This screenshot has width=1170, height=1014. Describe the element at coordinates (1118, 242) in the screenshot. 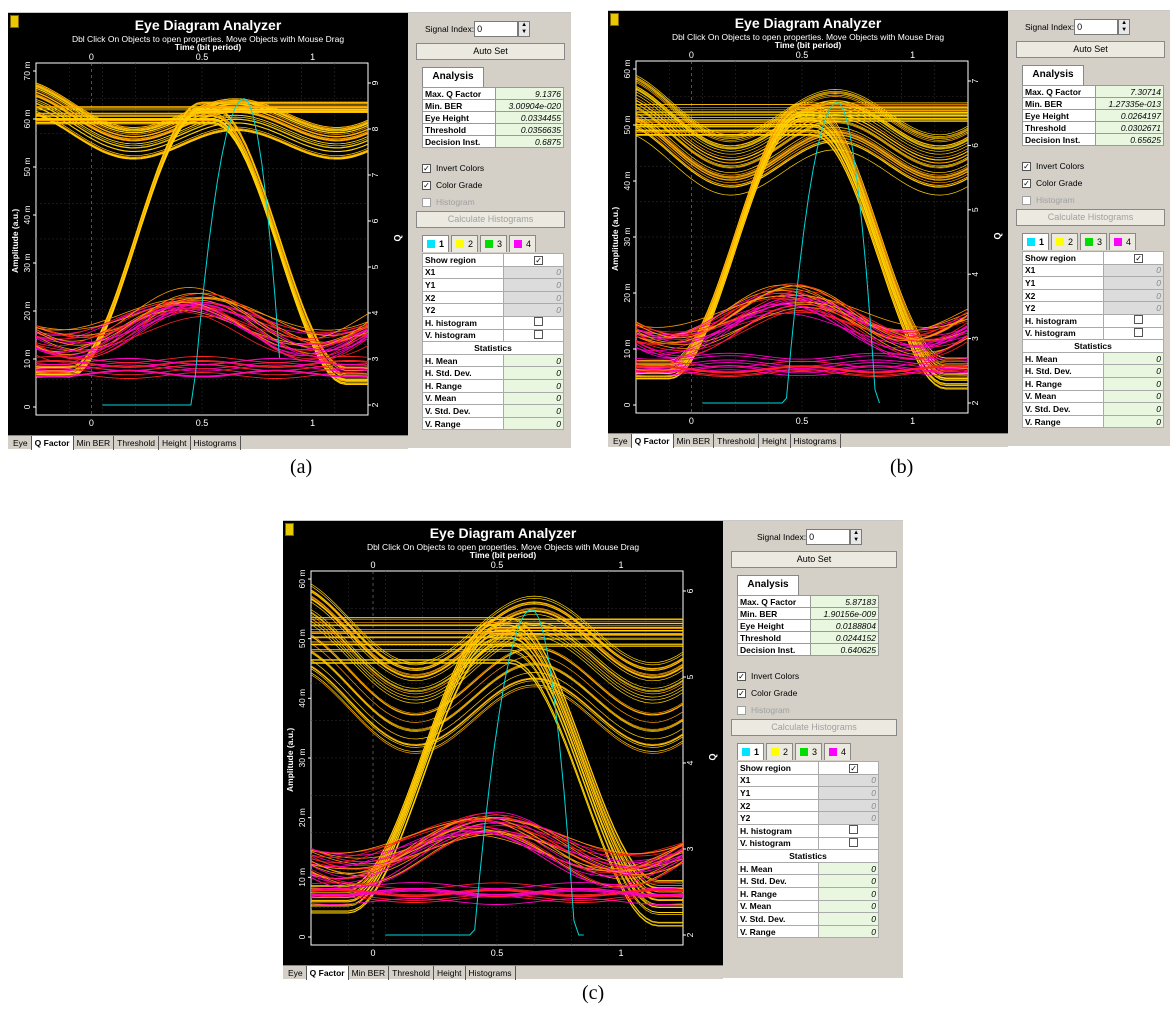

I see `signal-color-swatch` at that location.